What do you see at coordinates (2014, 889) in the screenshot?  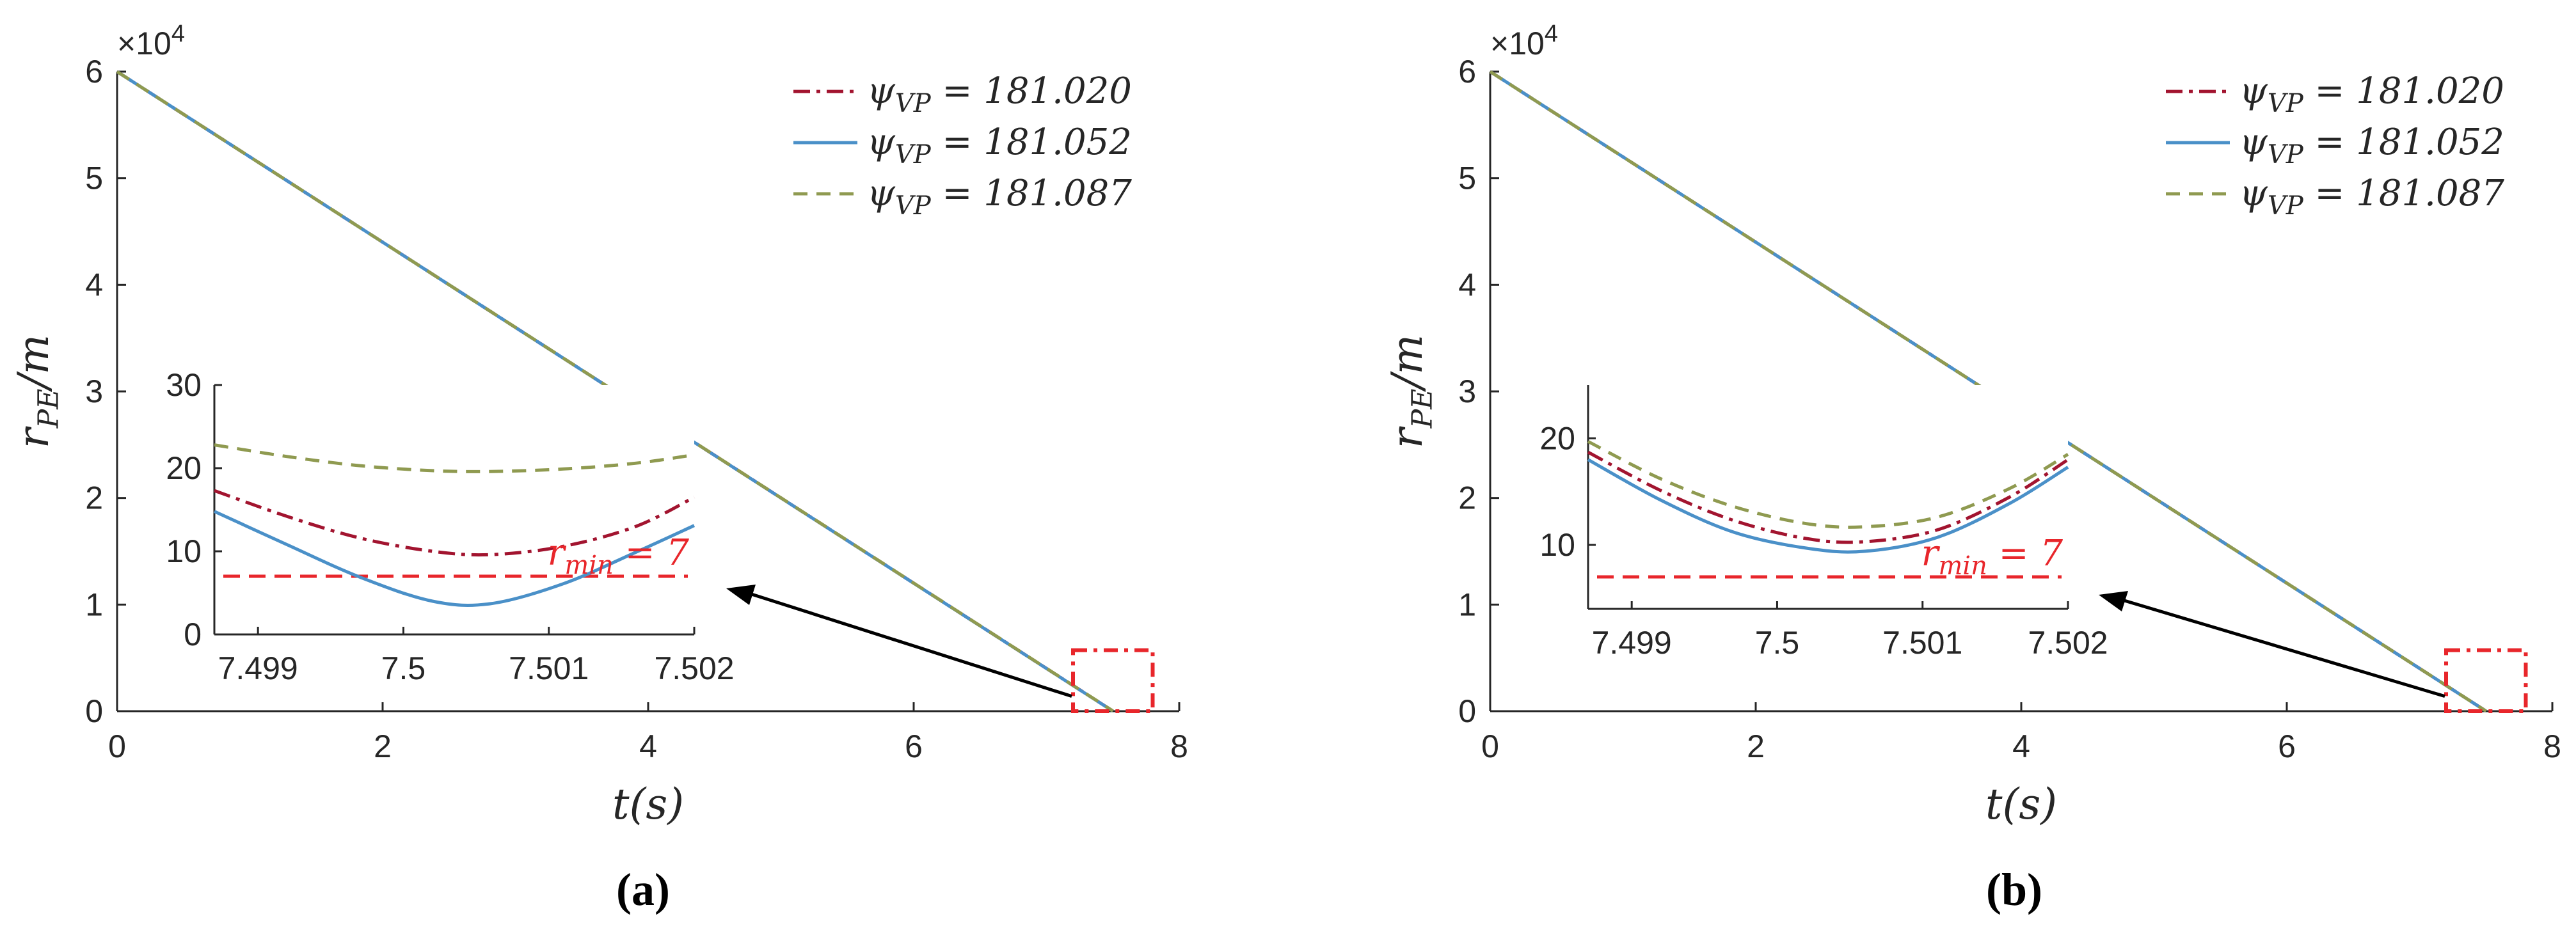 I see `panel-label: (b)` at bounding box center [2014, 889].